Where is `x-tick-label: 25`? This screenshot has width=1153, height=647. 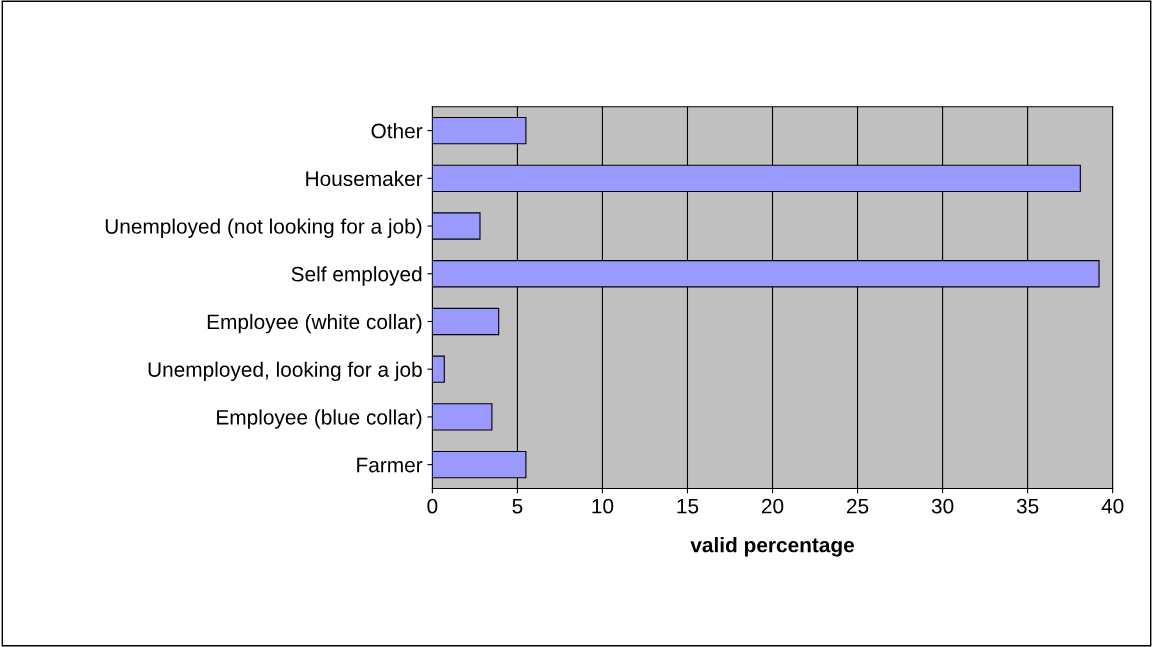
x-tick-label: 25 is located at coordinates (858, 506).